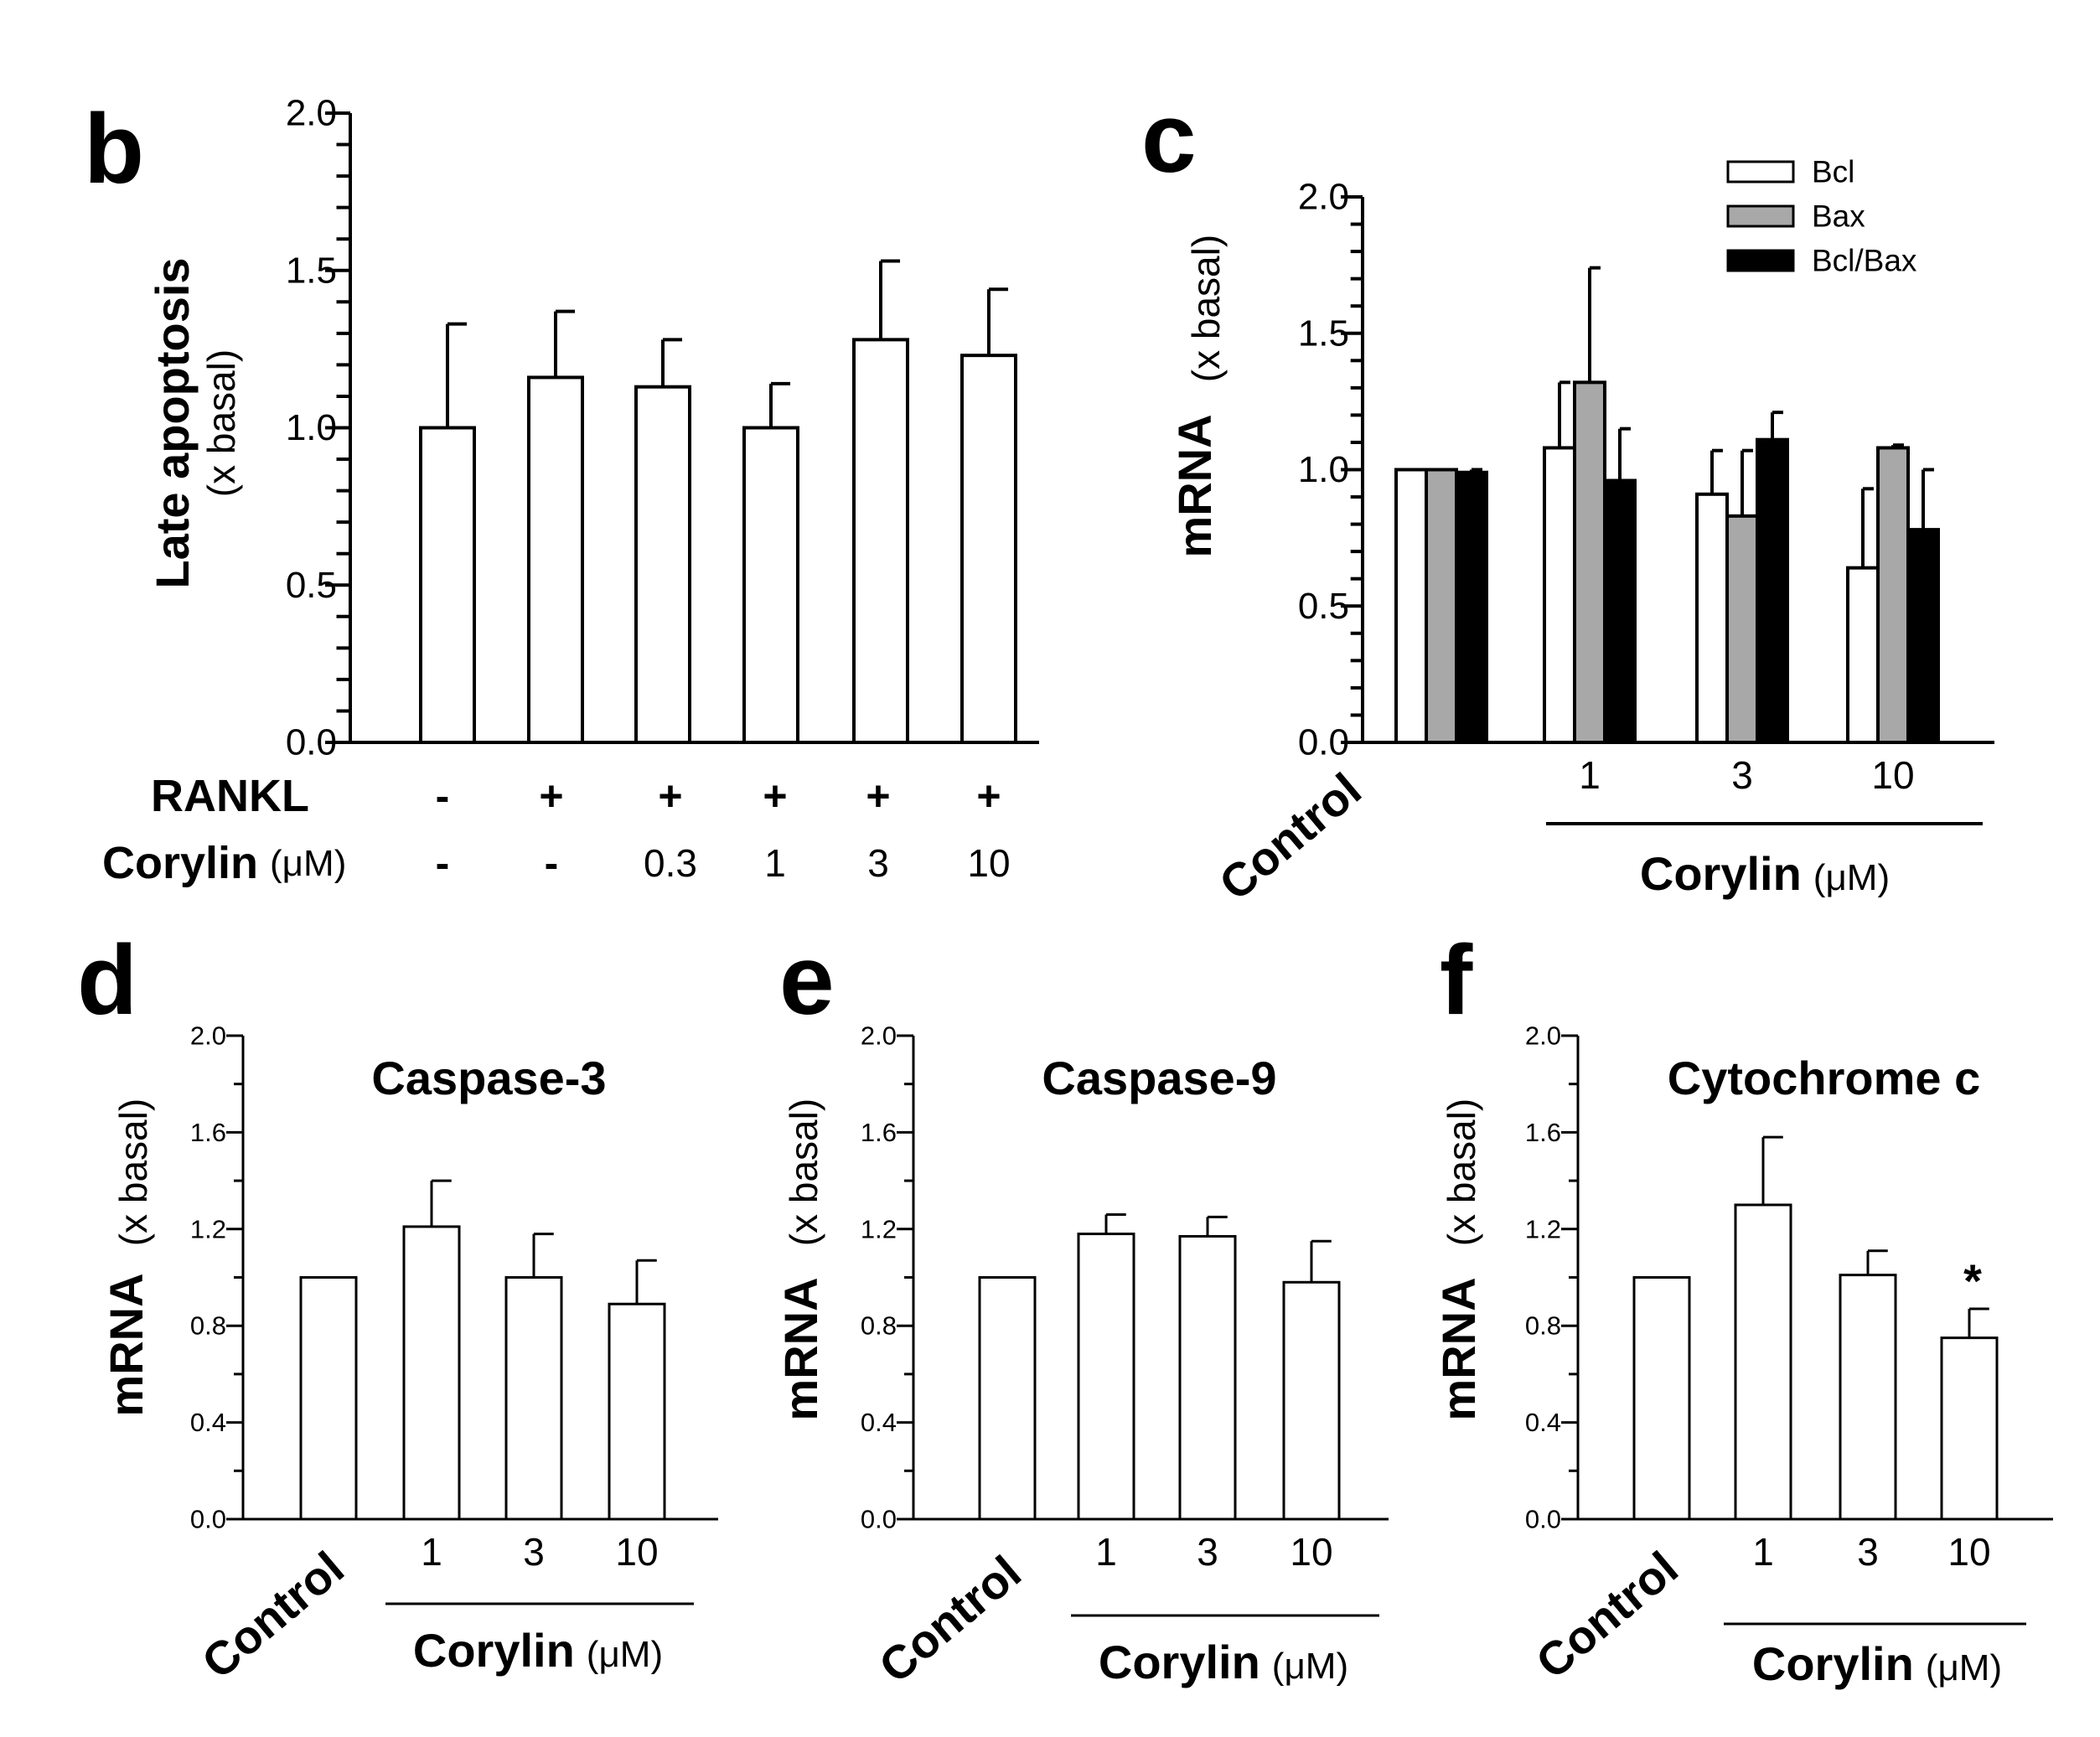 Image resolution: width=2100 pixels, height=1737 pixels. I want to click on y-tick-label: 1.6, so click(879, 1133).